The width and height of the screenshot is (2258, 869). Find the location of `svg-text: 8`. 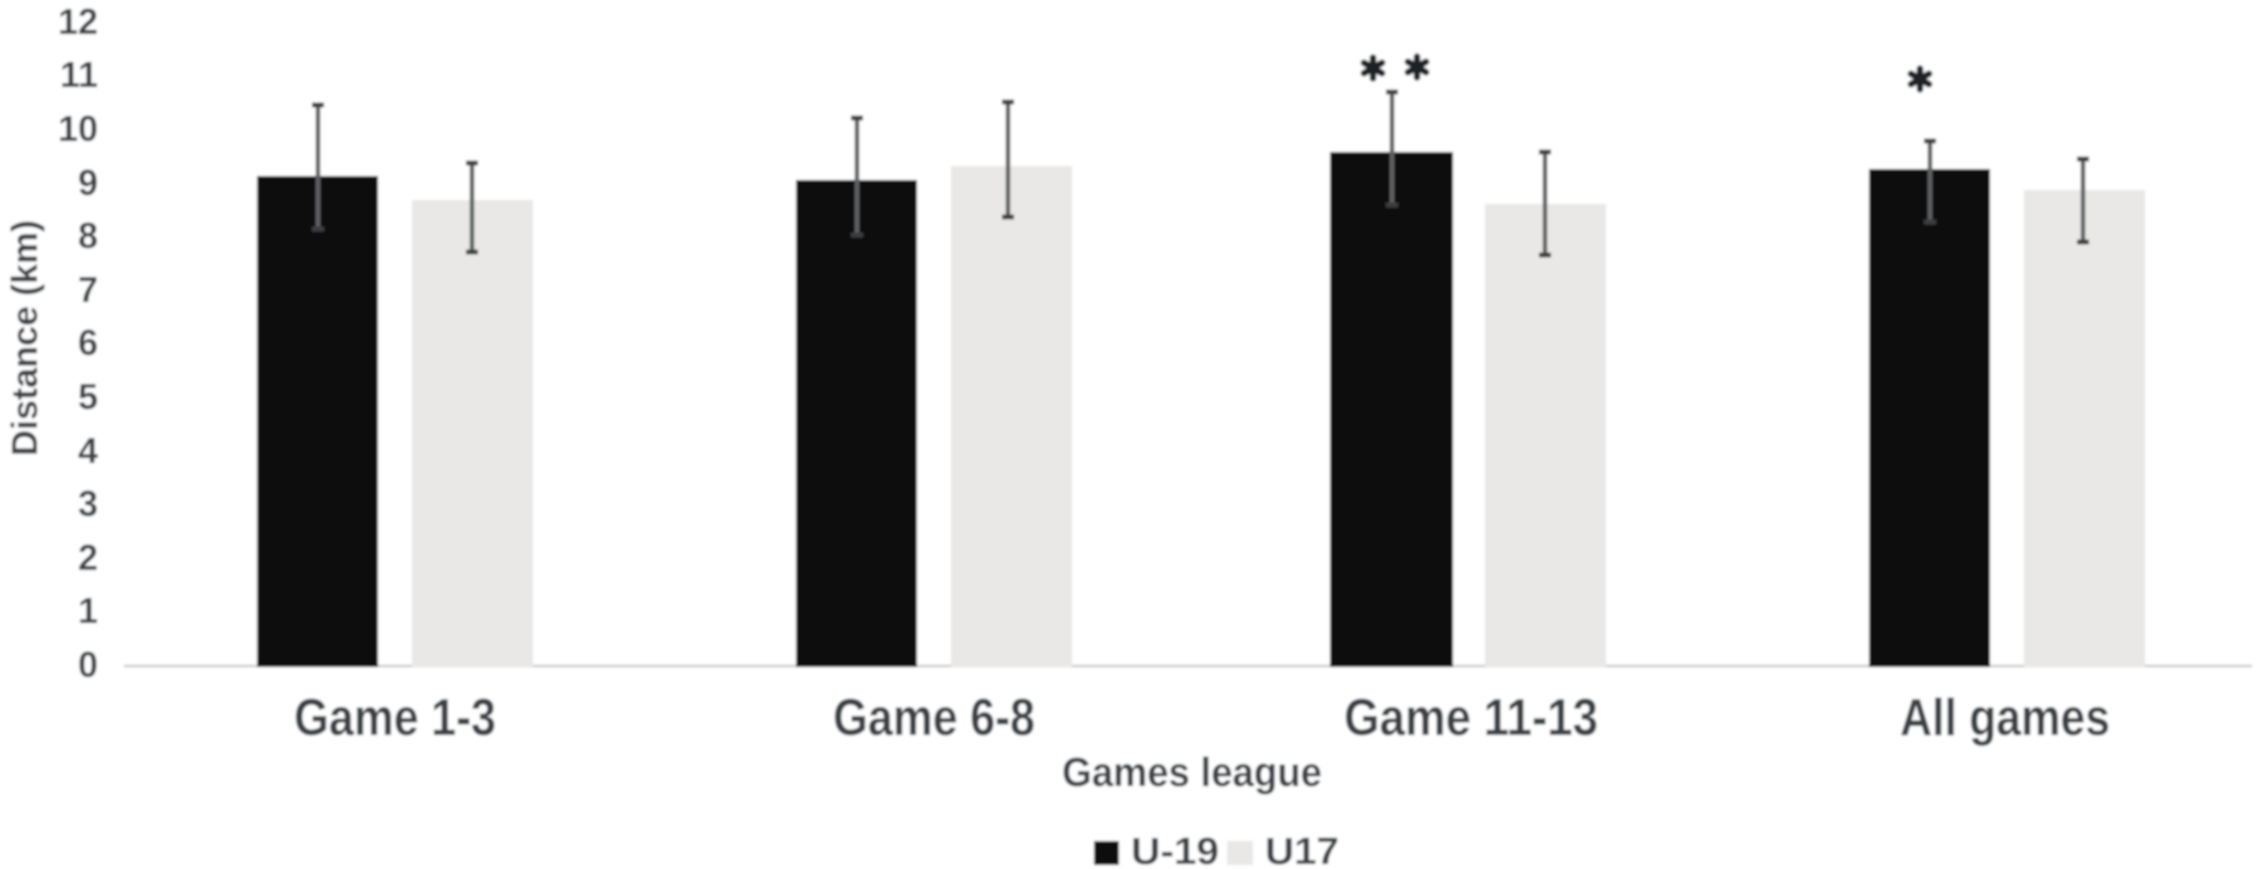

svg-text: 8 is located at coordinates (88, 235).